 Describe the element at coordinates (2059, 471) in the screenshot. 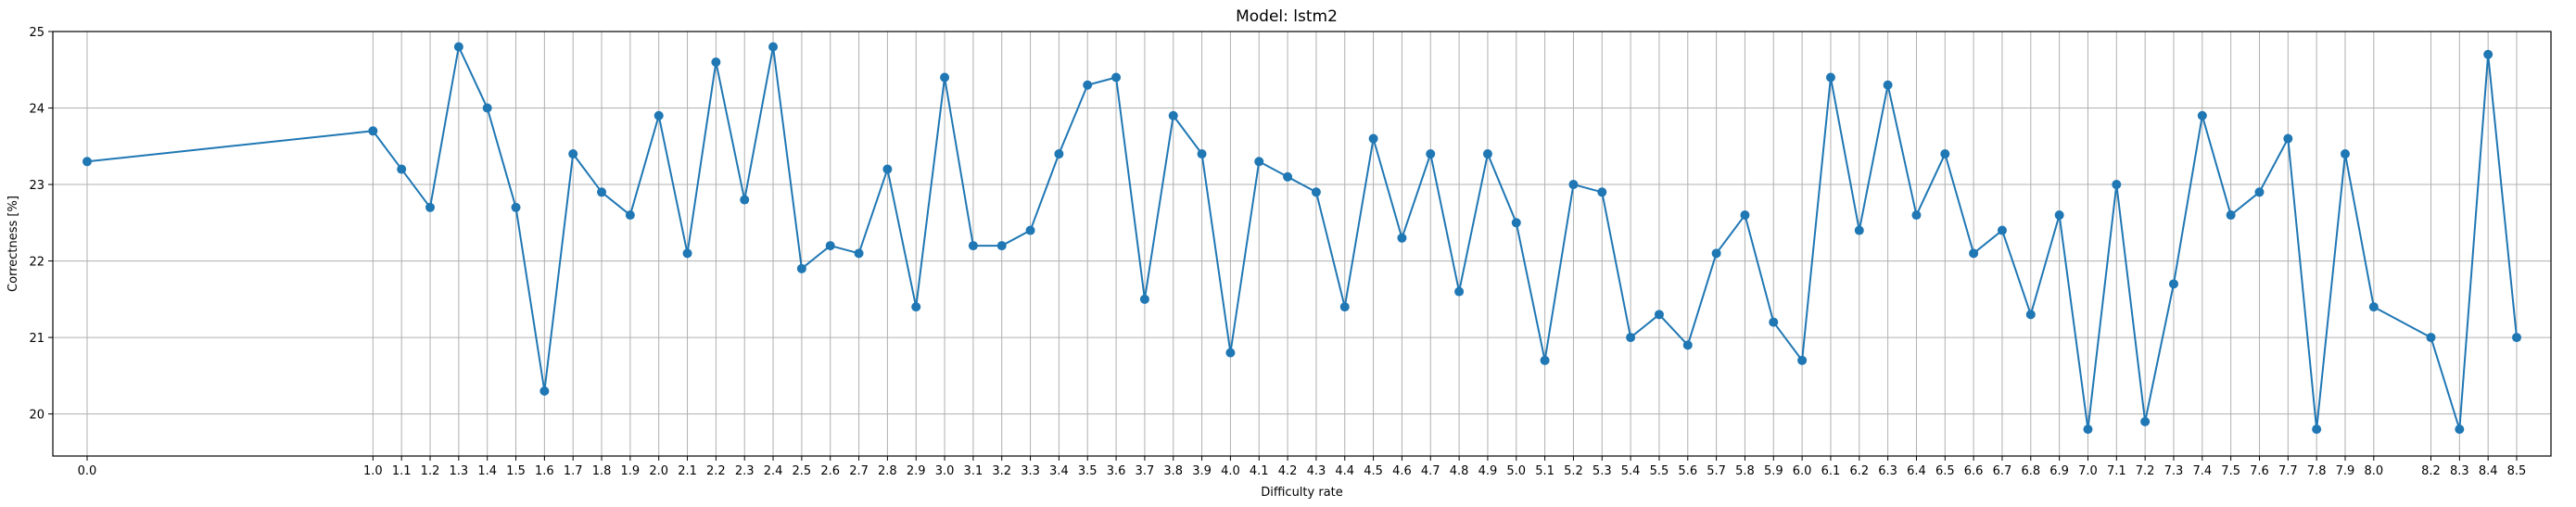

I see `x-tick-label: 6.9` at that location.